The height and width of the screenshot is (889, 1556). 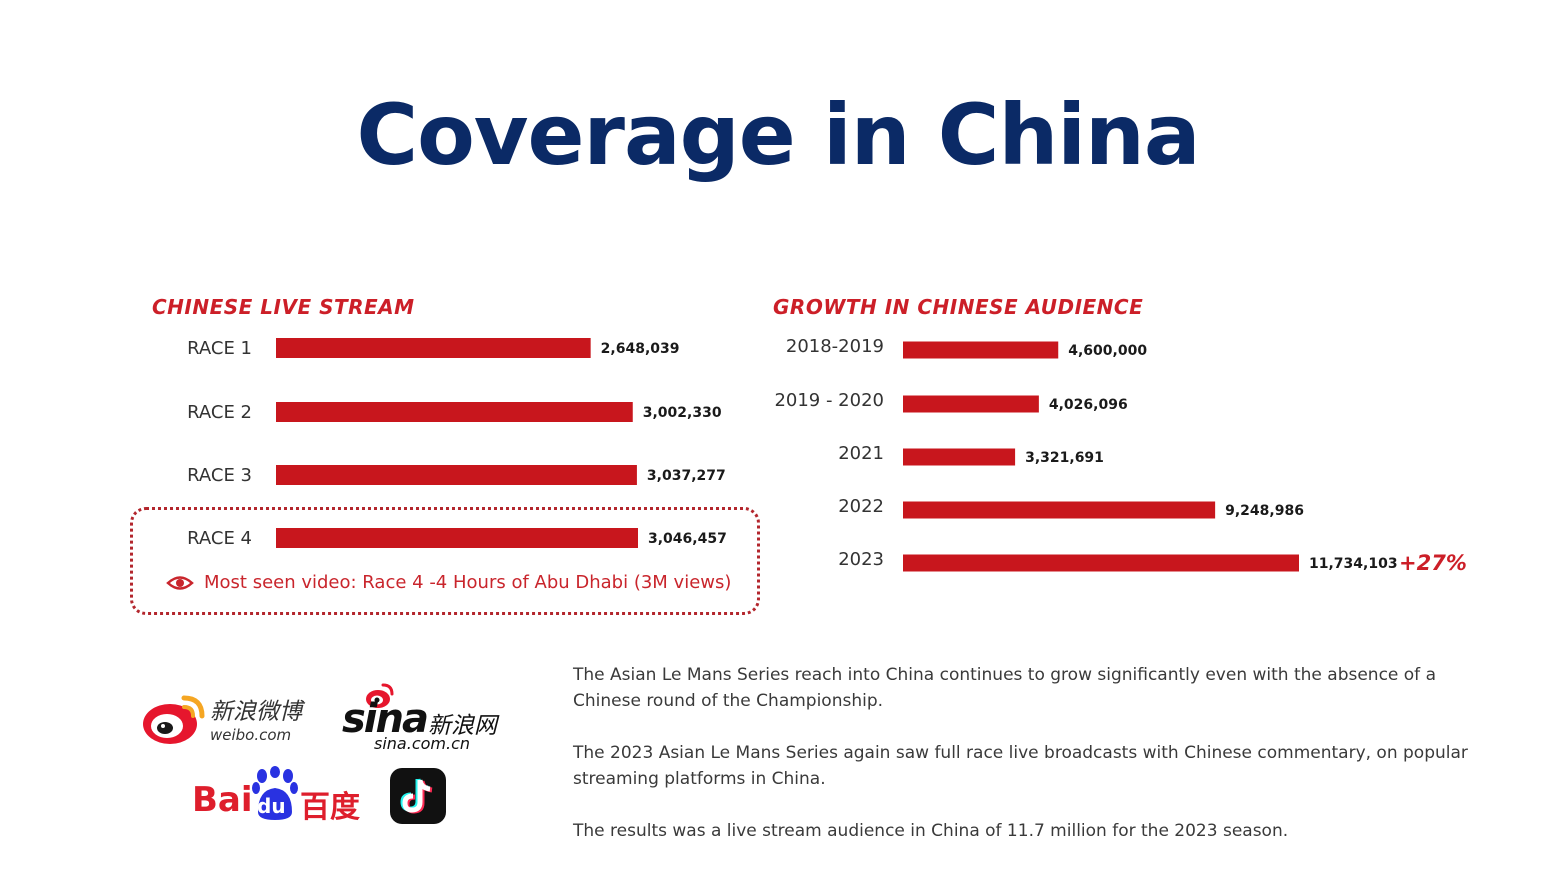 What do you see at coordinates (445, 561) in the screenshot?
I see `race4-highlight-box` at bounding box center [445, 561].